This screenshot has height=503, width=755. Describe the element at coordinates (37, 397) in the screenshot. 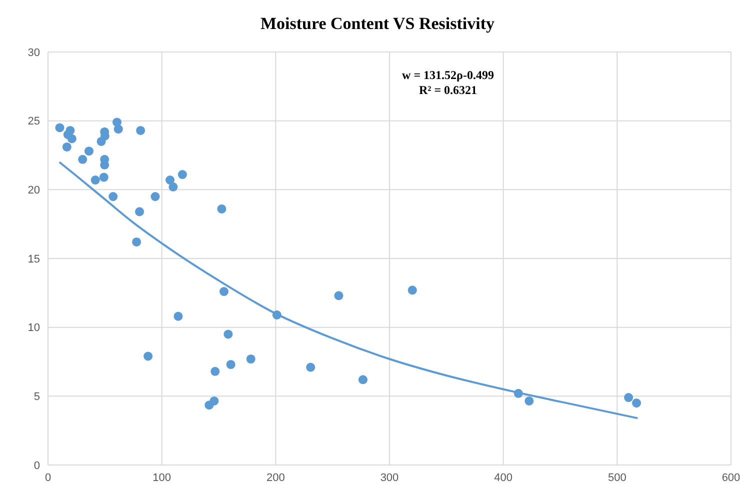

I see `y-tick-label: 5` at that location.